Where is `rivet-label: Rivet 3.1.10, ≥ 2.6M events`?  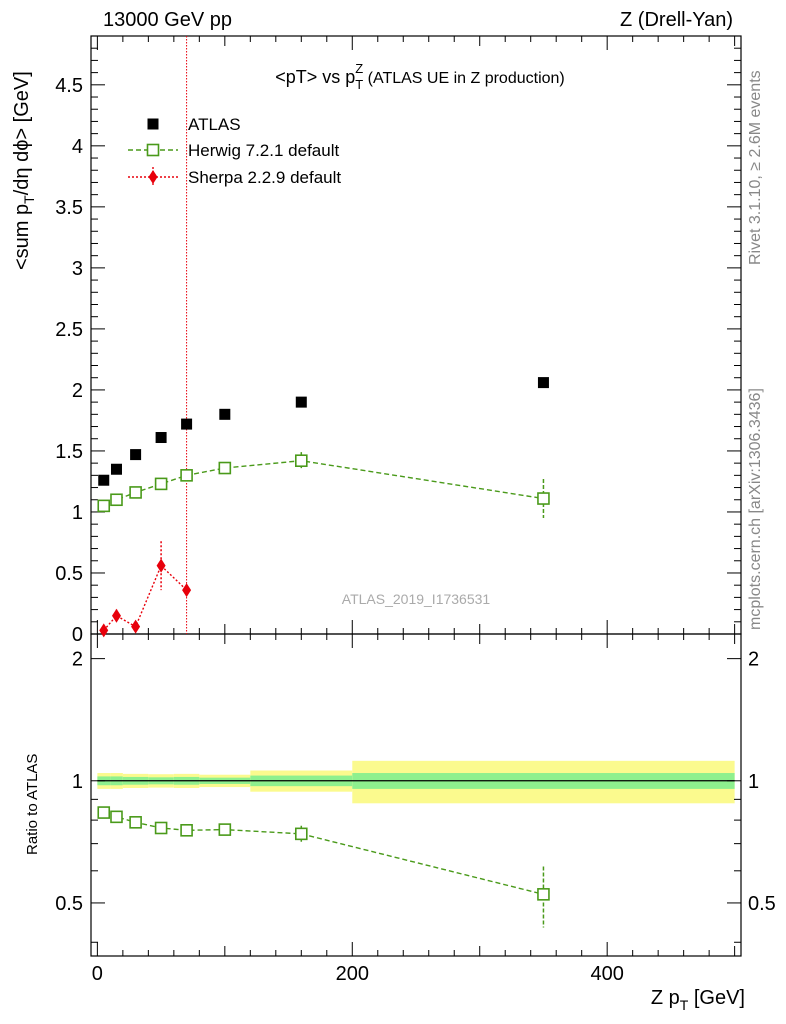 rivet-label: Rivet 3.1.10, ≥ 2.6M events is located at coordinates (755, 167).